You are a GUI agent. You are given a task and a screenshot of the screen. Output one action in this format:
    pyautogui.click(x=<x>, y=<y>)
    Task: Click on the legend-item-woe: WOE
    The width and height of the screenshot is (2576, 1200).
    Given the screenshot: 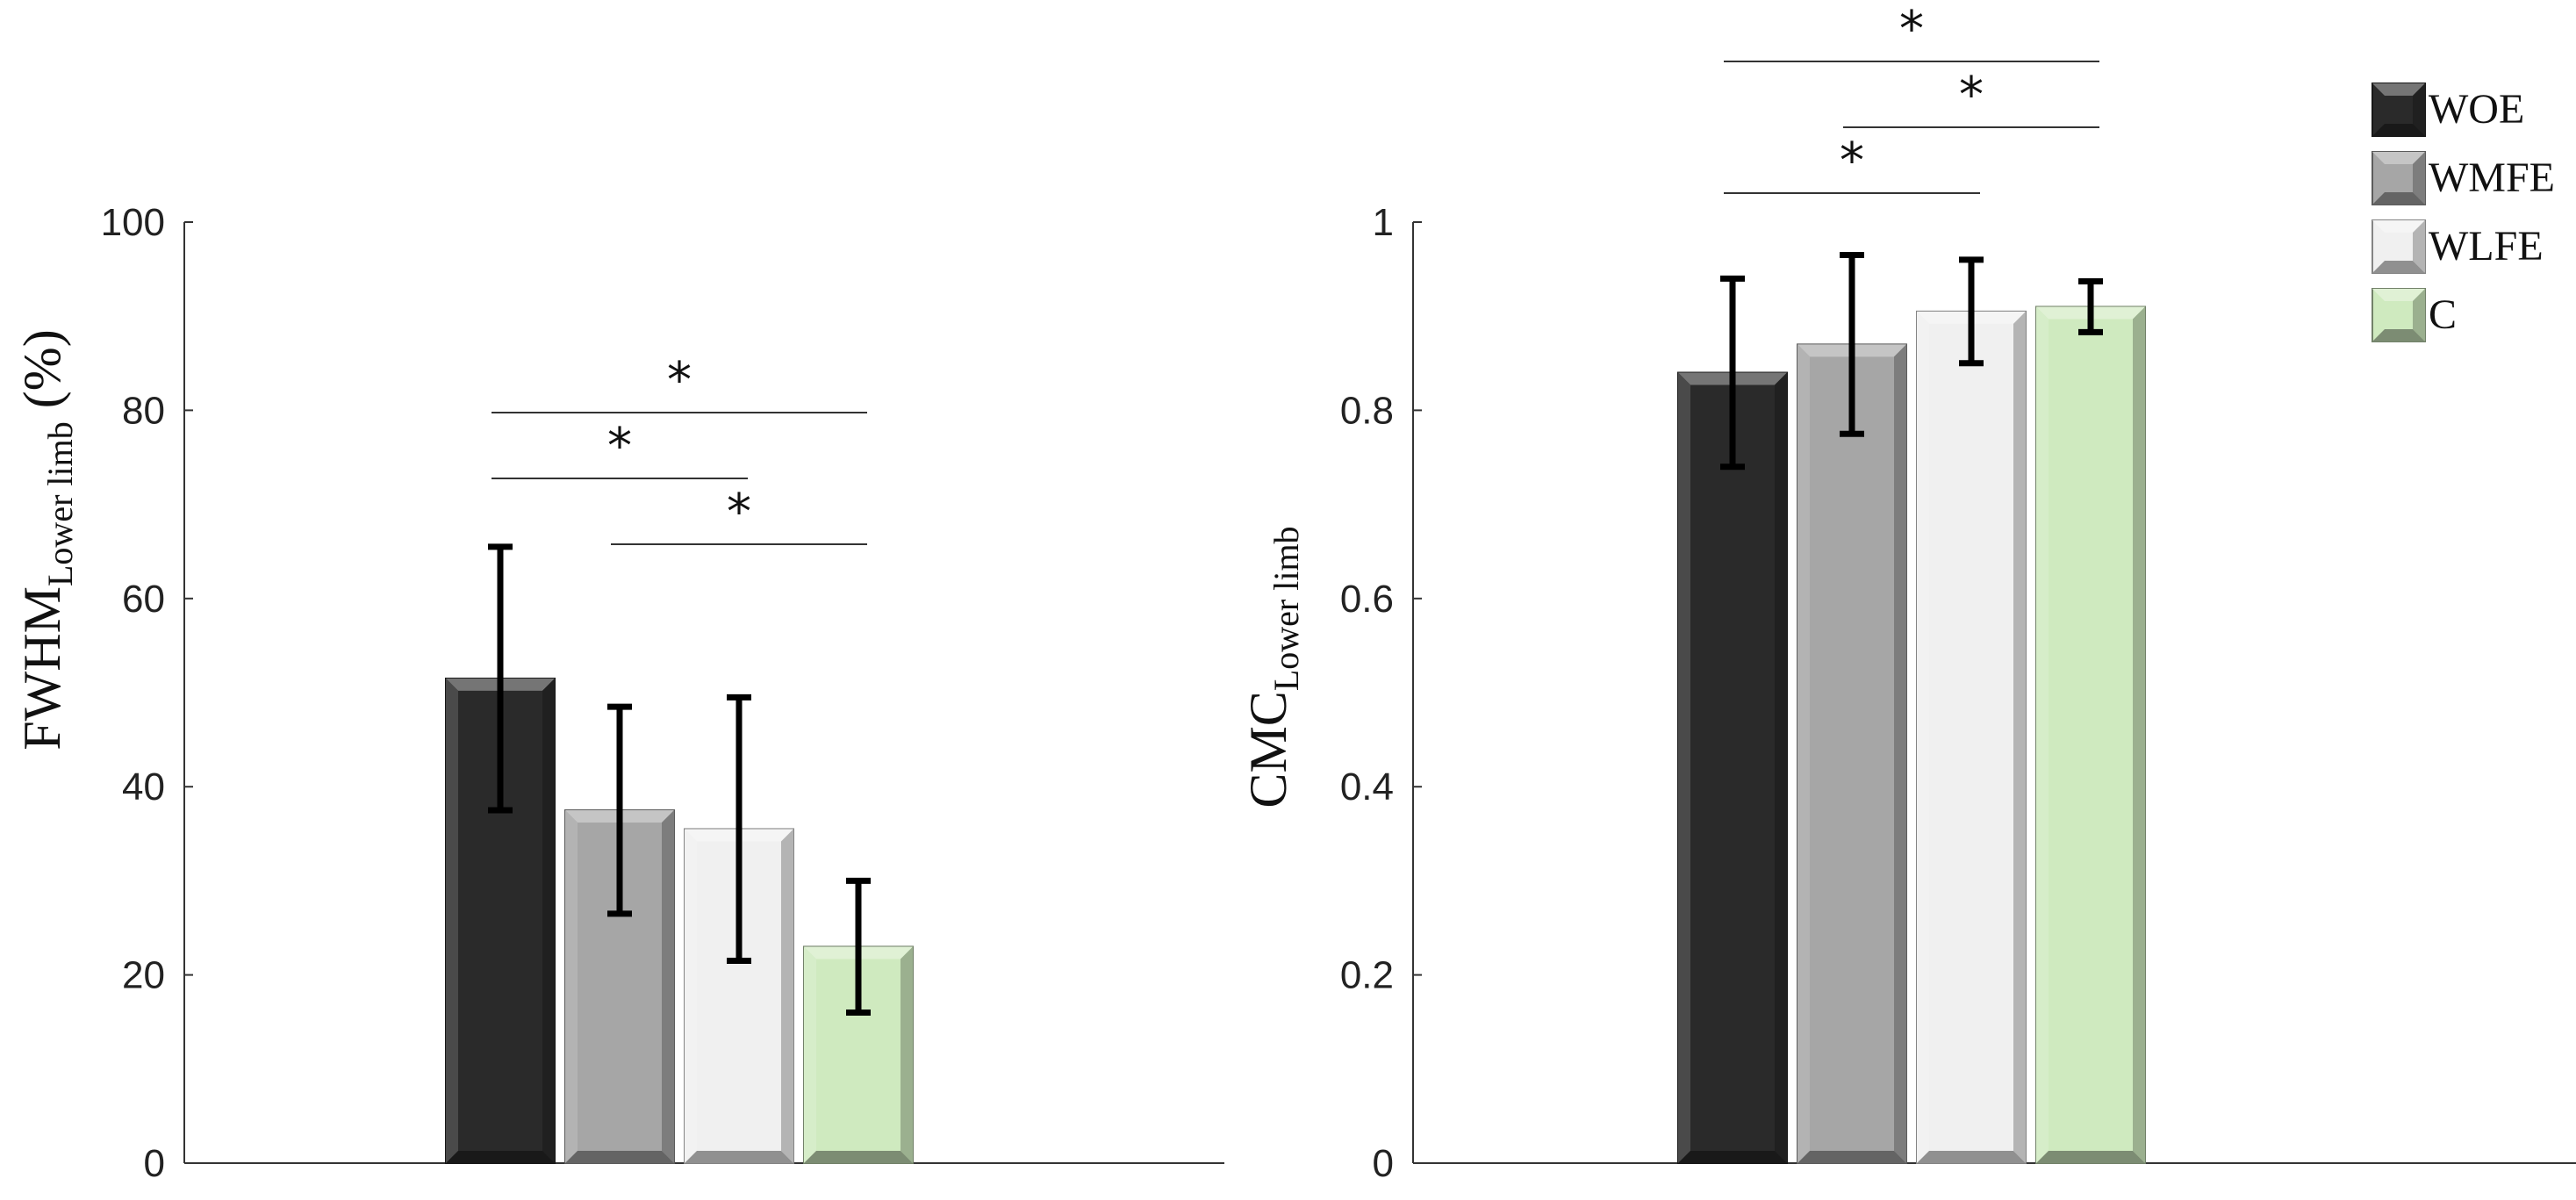 What is the action you would take?
    pyautogui.click(x=2447, y=110)
    